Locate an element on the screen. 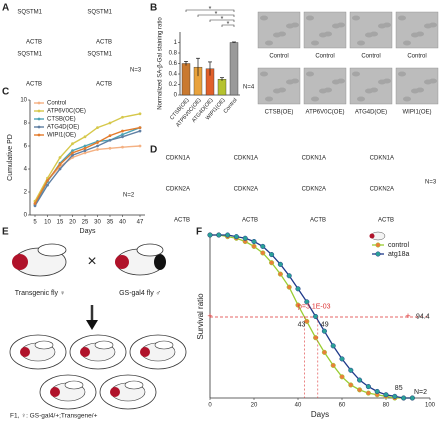 The image size is (440, 423). panel-label: D is located at coordinates (153, 150).